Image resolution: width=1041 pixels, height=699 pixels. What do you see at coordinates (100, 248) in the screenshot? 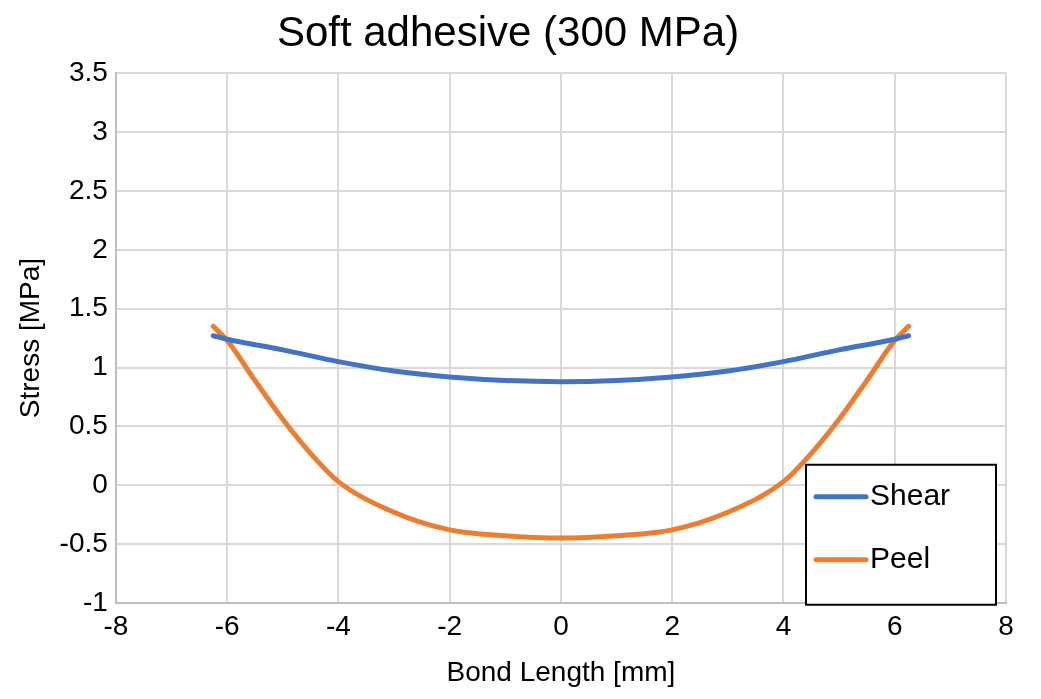
I see `y-tick-label: 2` at bounding box center [100, 248].